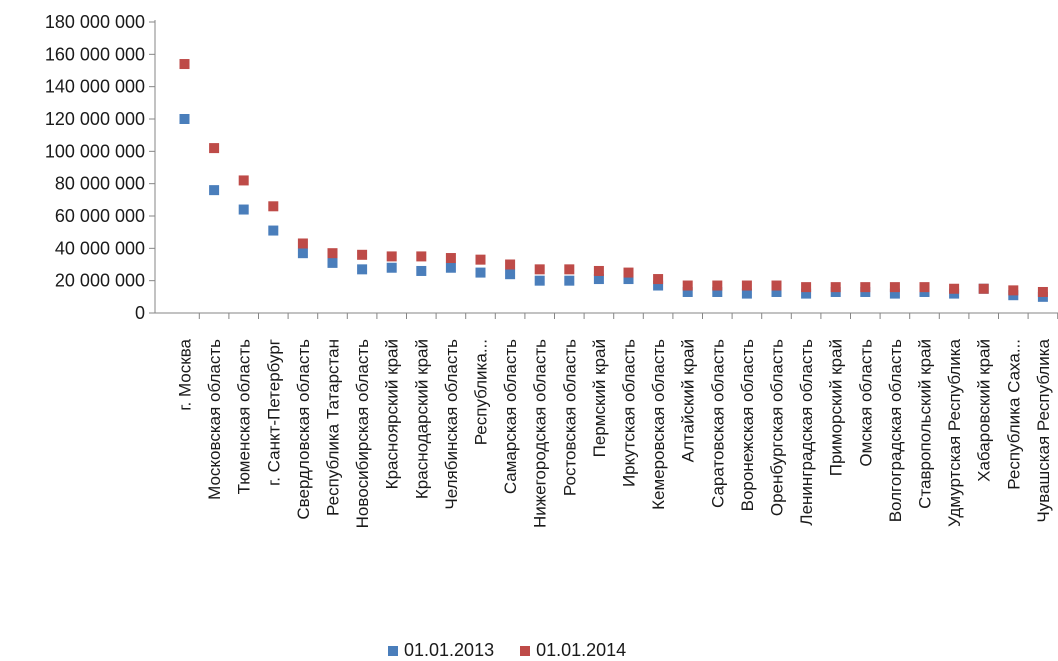 This screenshot has width=1058, height=661. Describe the element at coordinates (95, 151) in the screenshot. I see `y-tick-label: 100 000 000` at that location.